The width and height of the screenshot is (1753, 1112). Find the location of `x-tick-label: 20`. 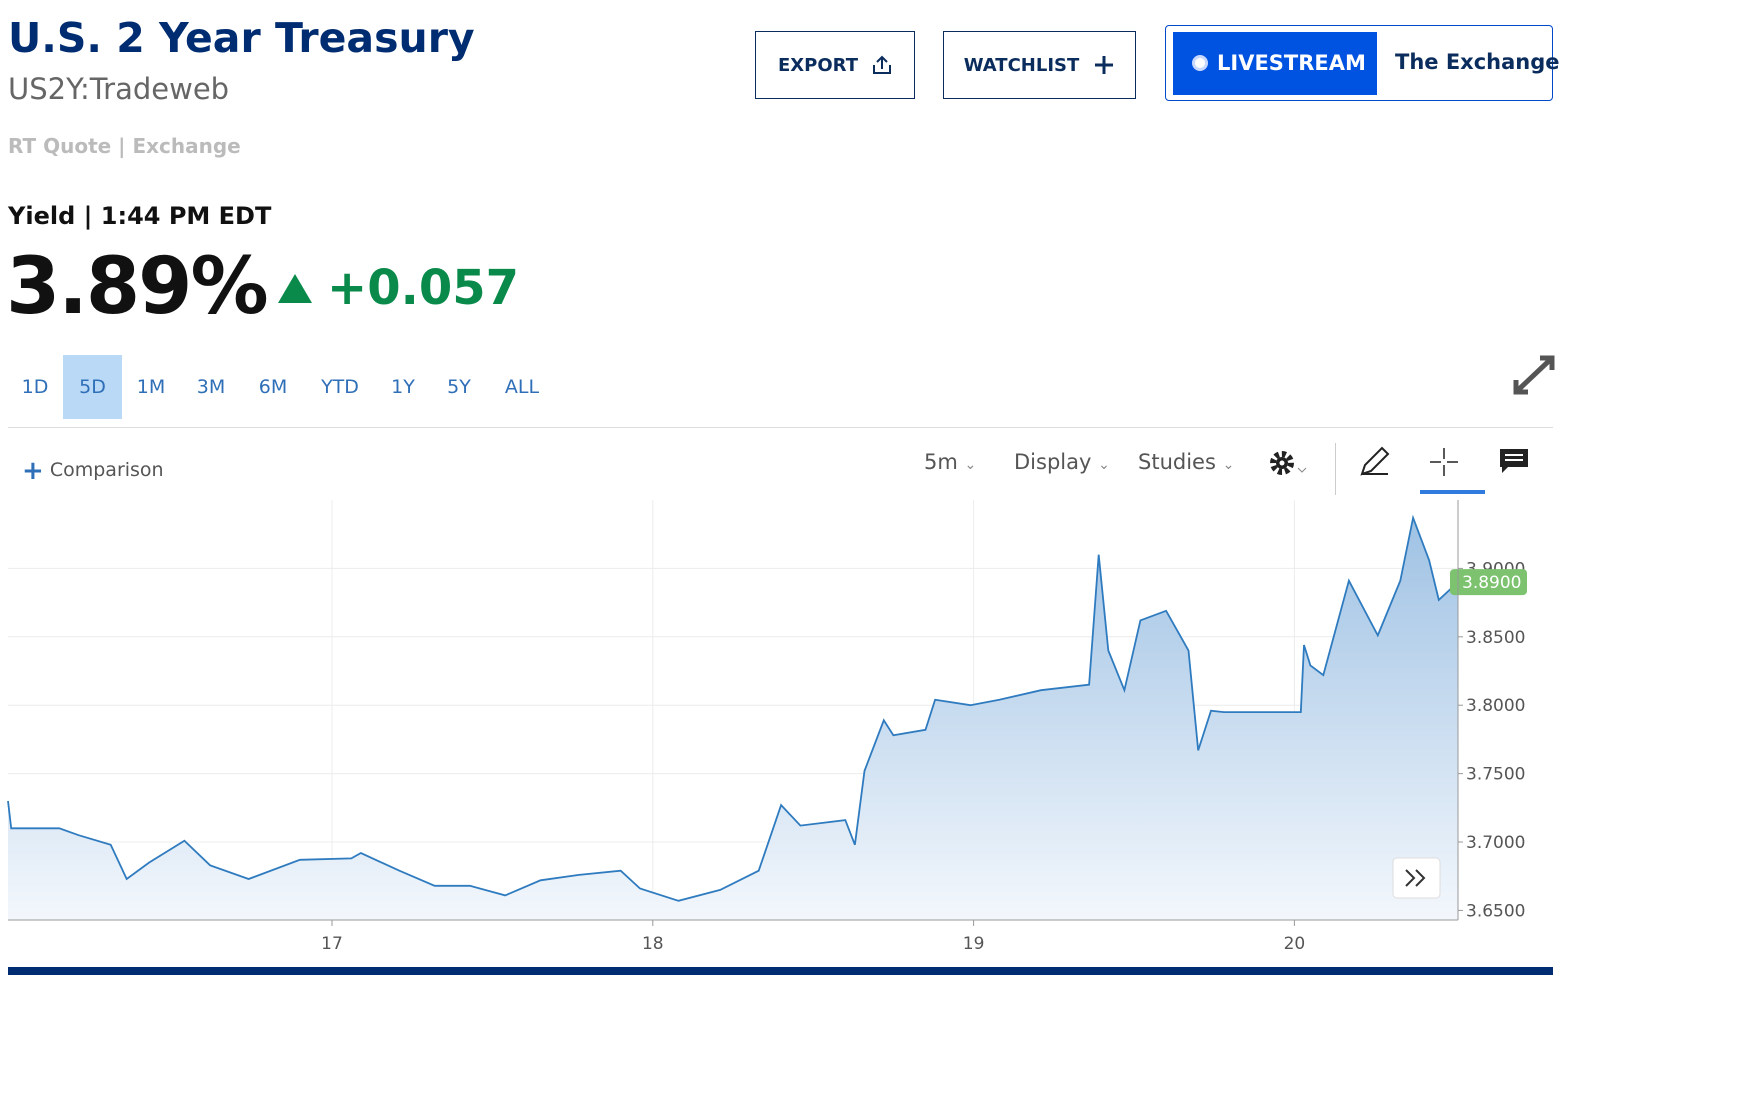

x-tick-label: 20 is located at coordinates (1295, 944).